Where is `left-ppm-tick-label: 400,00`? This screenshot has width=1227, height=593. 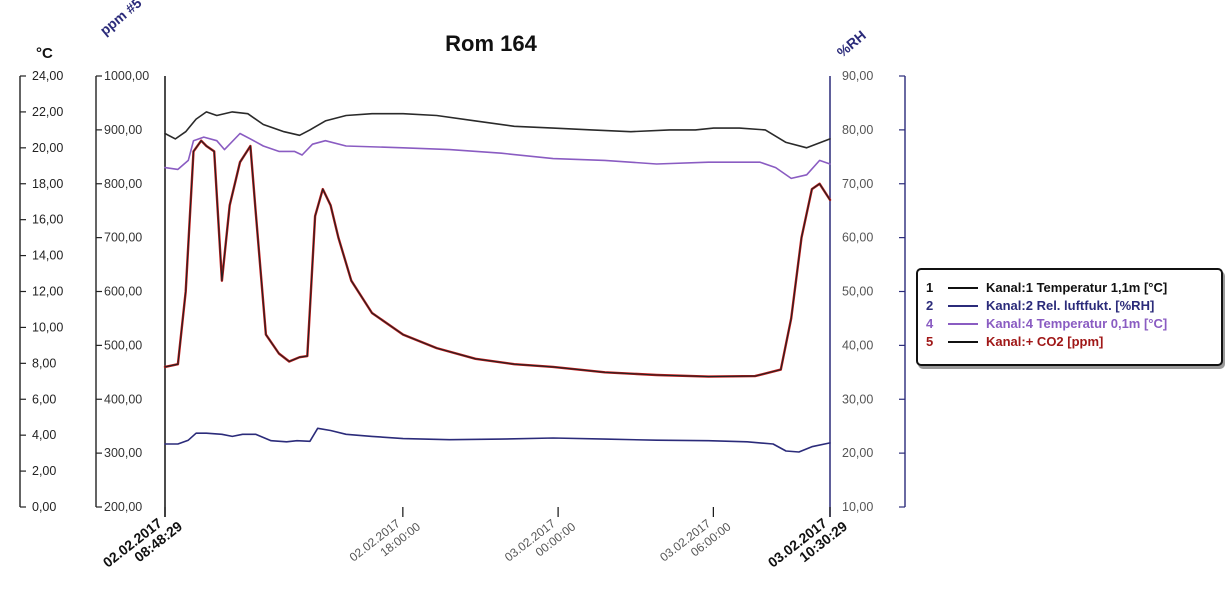 left-ppm-tick-label: 400,00 is located at coordinates (123, 399).